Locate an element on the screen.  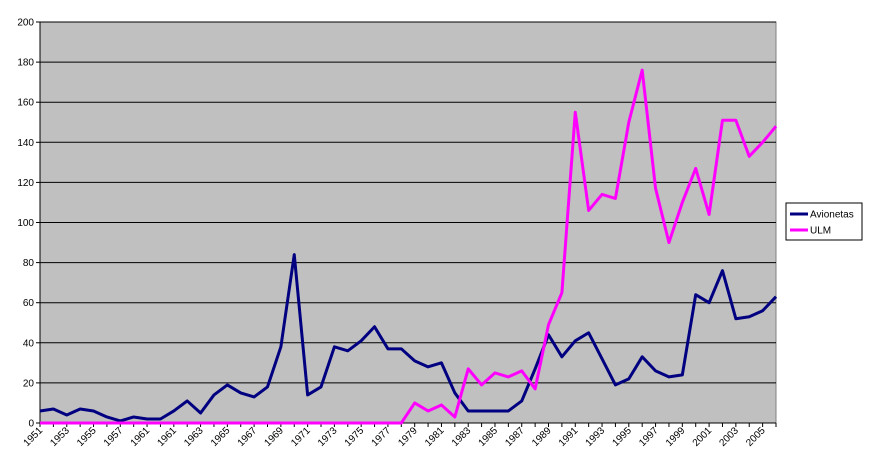
x-tick-label: 1983 is located at coordinates (462, 437).